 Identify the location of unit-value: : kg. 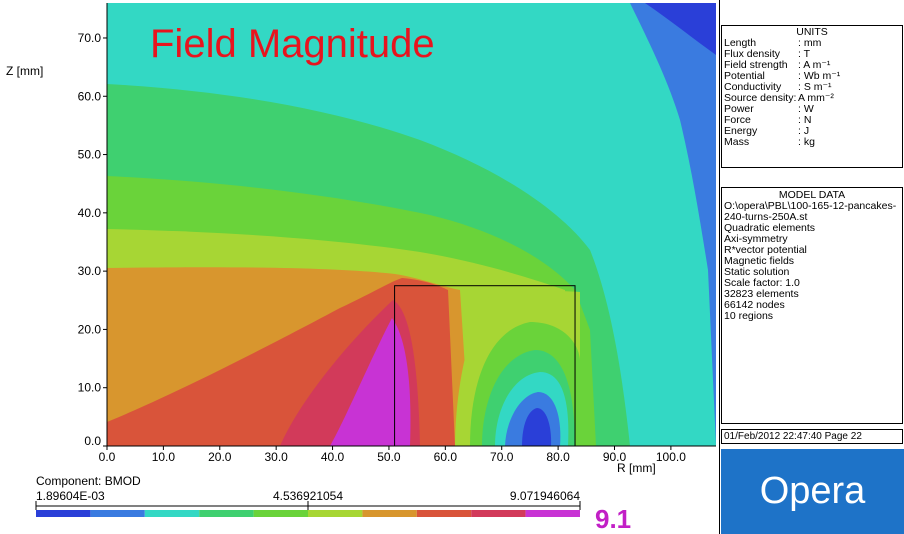
(806, 142).